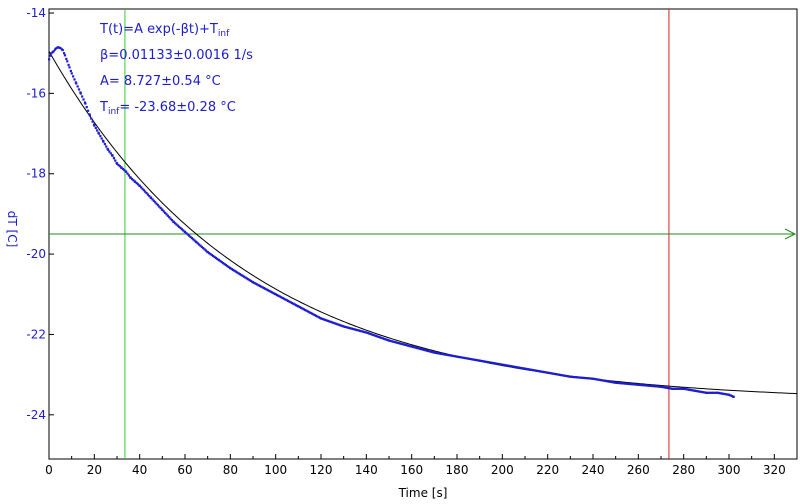 The image size is (800, 504). What do you see at coordinates (411, 470) in the screenshot?
I see `x-tick-label: 160` at bounding box center [411, 470].